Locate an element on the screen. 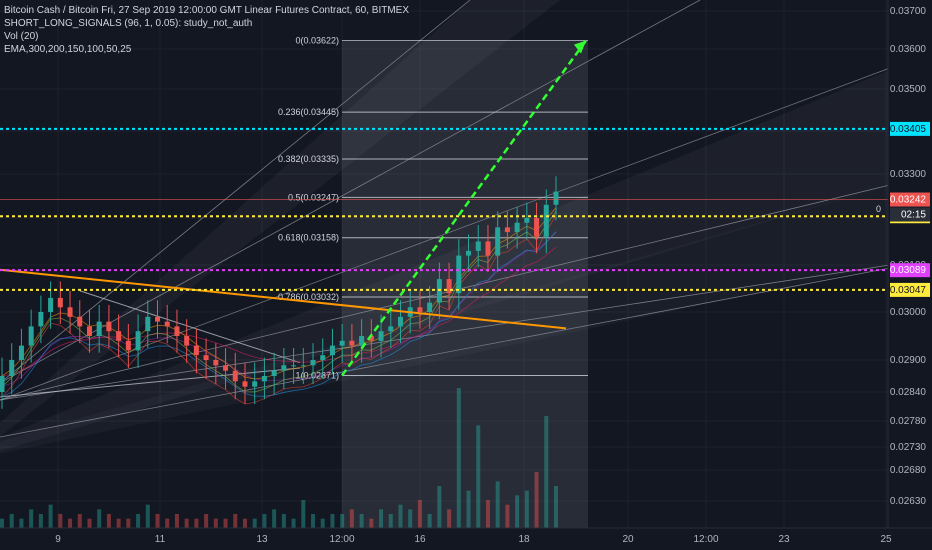  time-tick-label: 13 is located at coordinates (262, 539).